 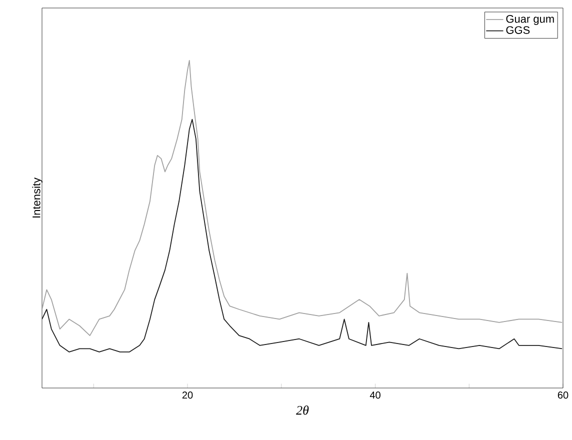 What do you see at coordinates (375, 395) in the screenshot?
I see `x-tick-label: 40` at bounding box center [375, 395].